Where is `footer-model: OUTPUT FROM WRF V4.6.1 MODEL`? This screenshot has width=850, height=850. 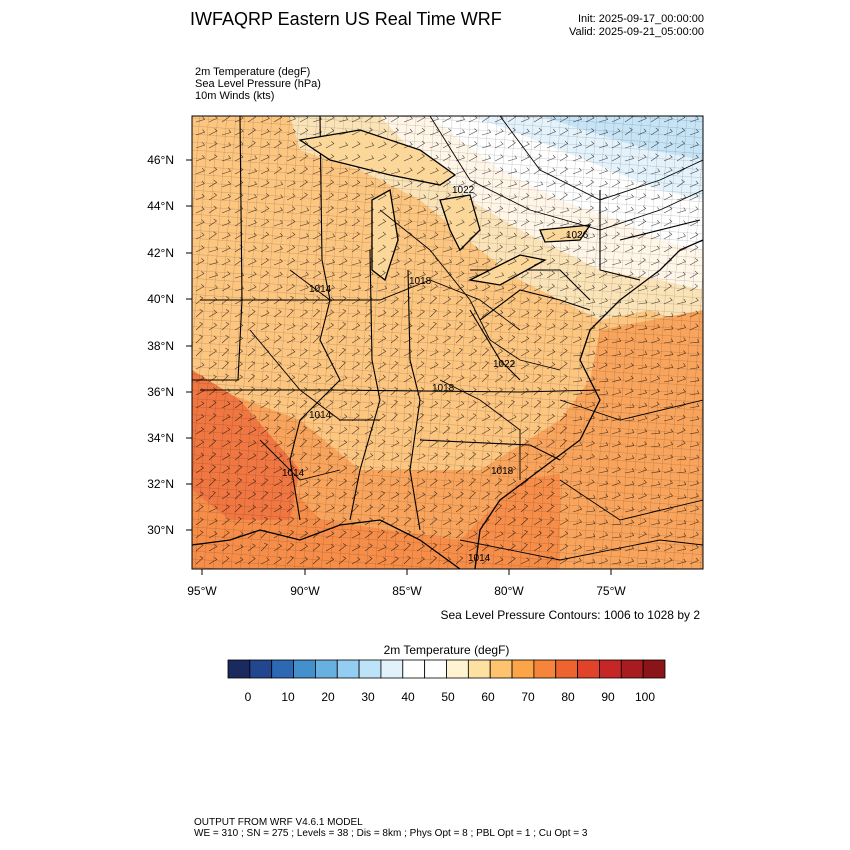 footer-model: OUTPUT FROM WRF V4.6.1 MODEL is located at coordinates (278, 822).